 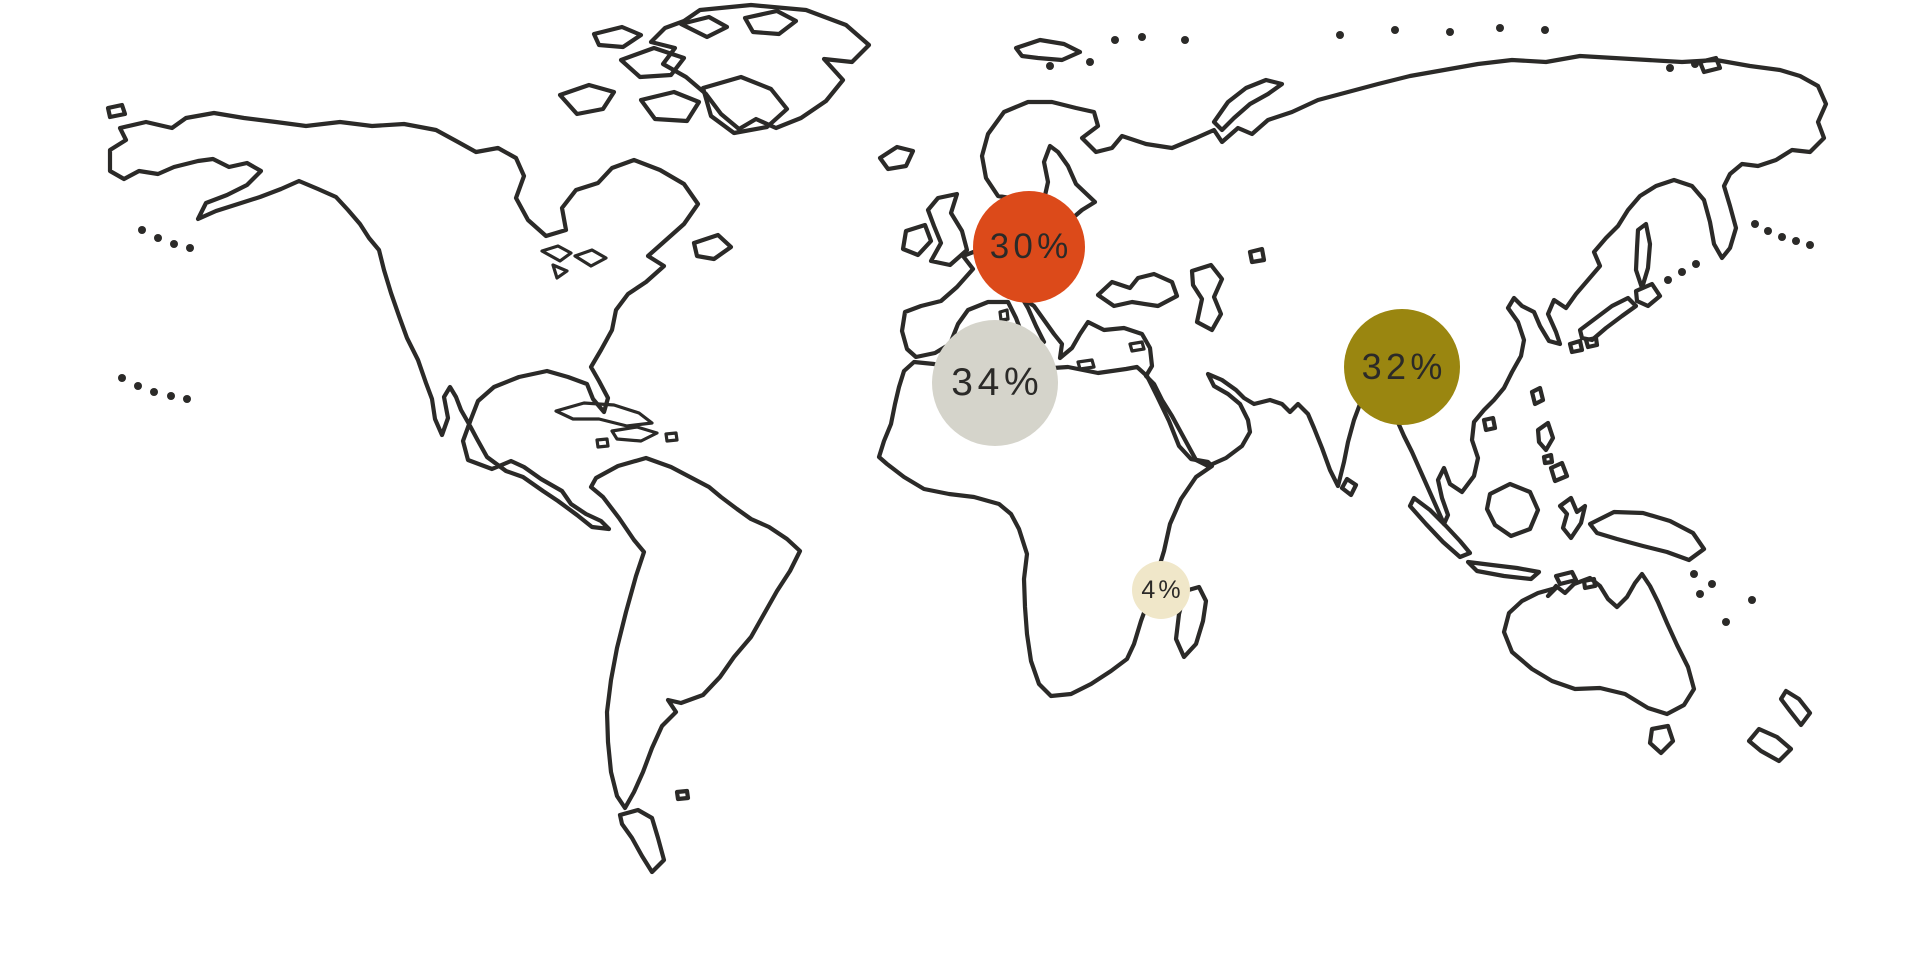 I want to click on new-zealand, so click(x=1779, y=726).